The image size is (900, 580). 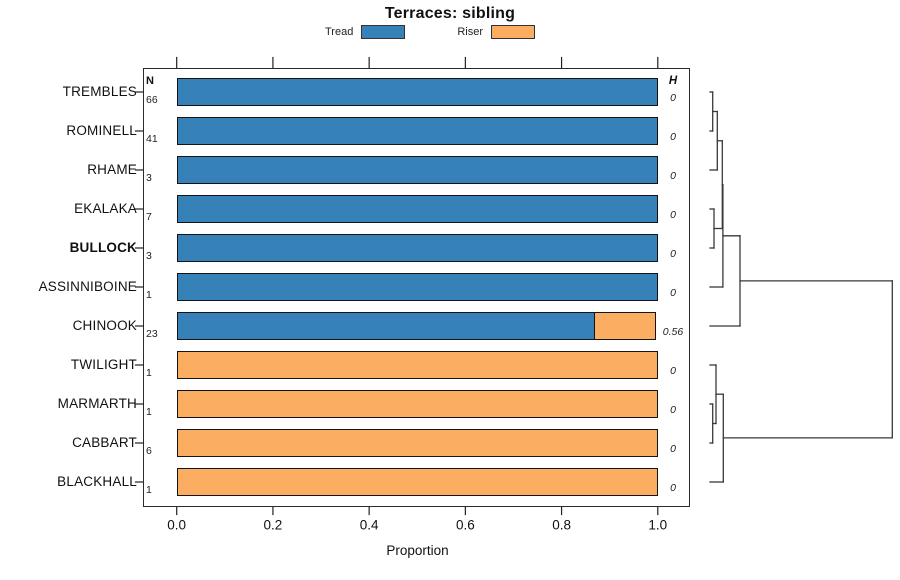 I want to click on x-tick-label: 0.4, so click(x=369, y=525).